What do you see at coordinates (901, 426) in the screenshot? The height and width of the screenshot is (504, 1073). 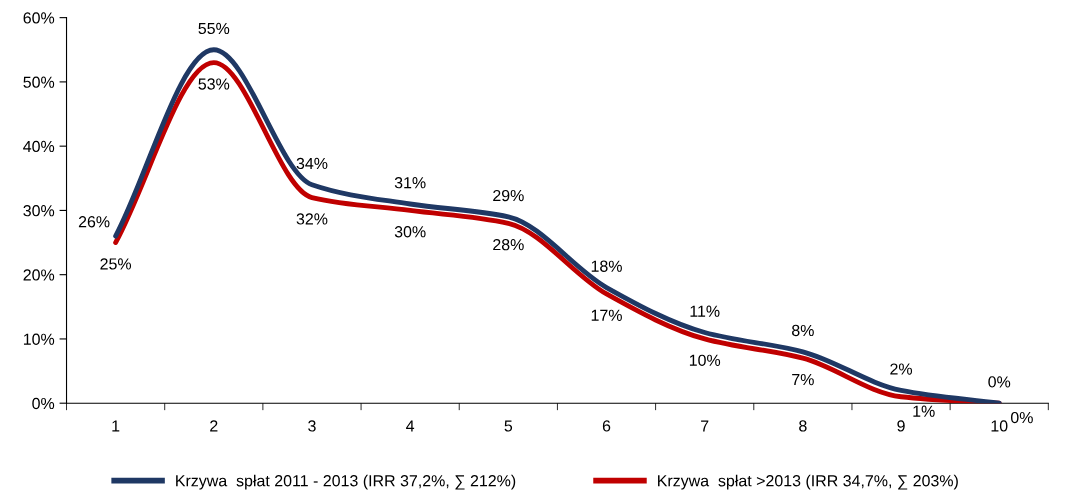 I see `x-tick-label: 9` at bounding box center [901, 426].